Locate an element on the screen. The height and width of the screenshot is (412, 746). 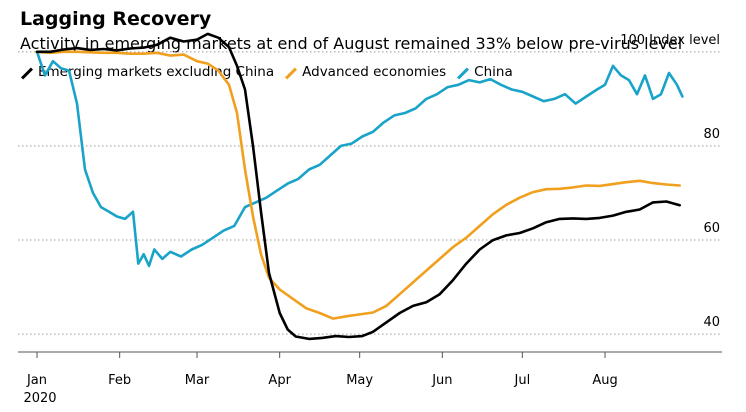
x-tick-label: Jan is located at coordinates (36, 380).